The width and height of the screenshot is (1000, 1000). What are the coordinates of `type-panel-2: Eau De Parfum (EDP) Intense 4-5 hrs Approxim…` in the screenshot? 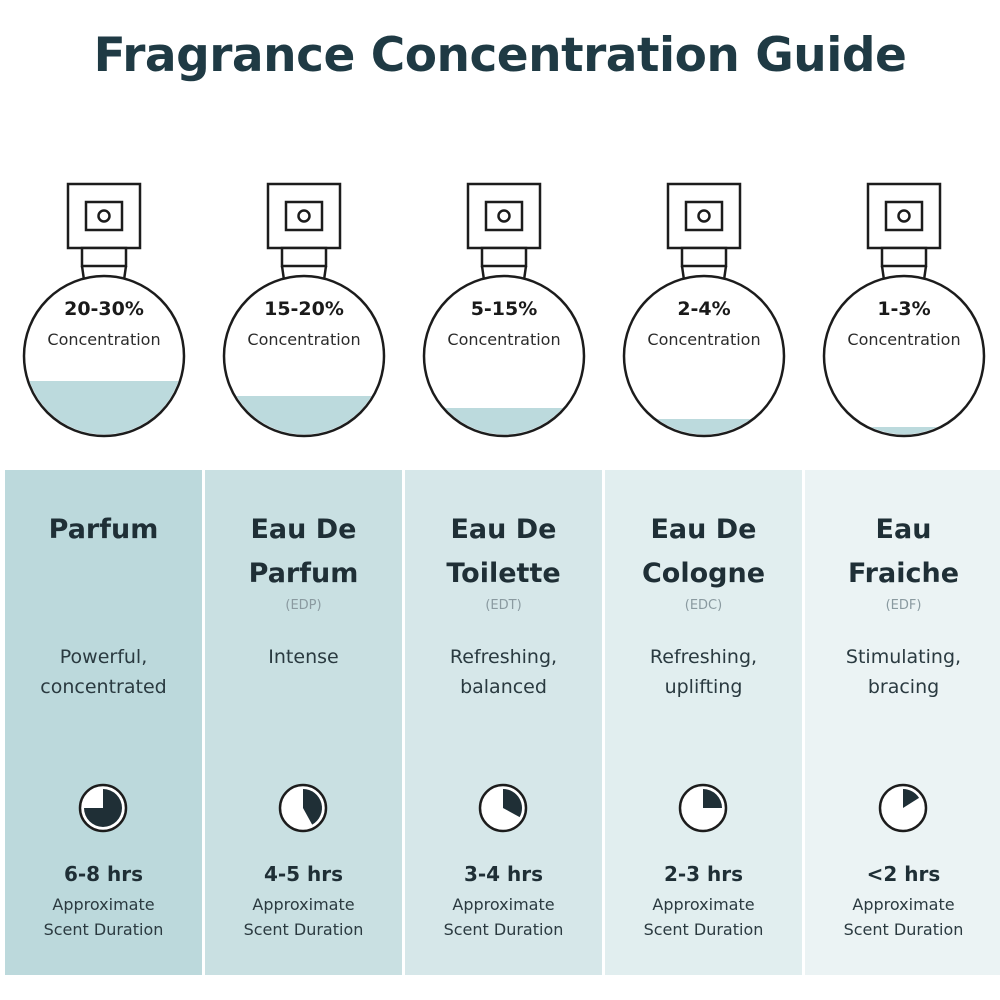 It's located at (303, 722).